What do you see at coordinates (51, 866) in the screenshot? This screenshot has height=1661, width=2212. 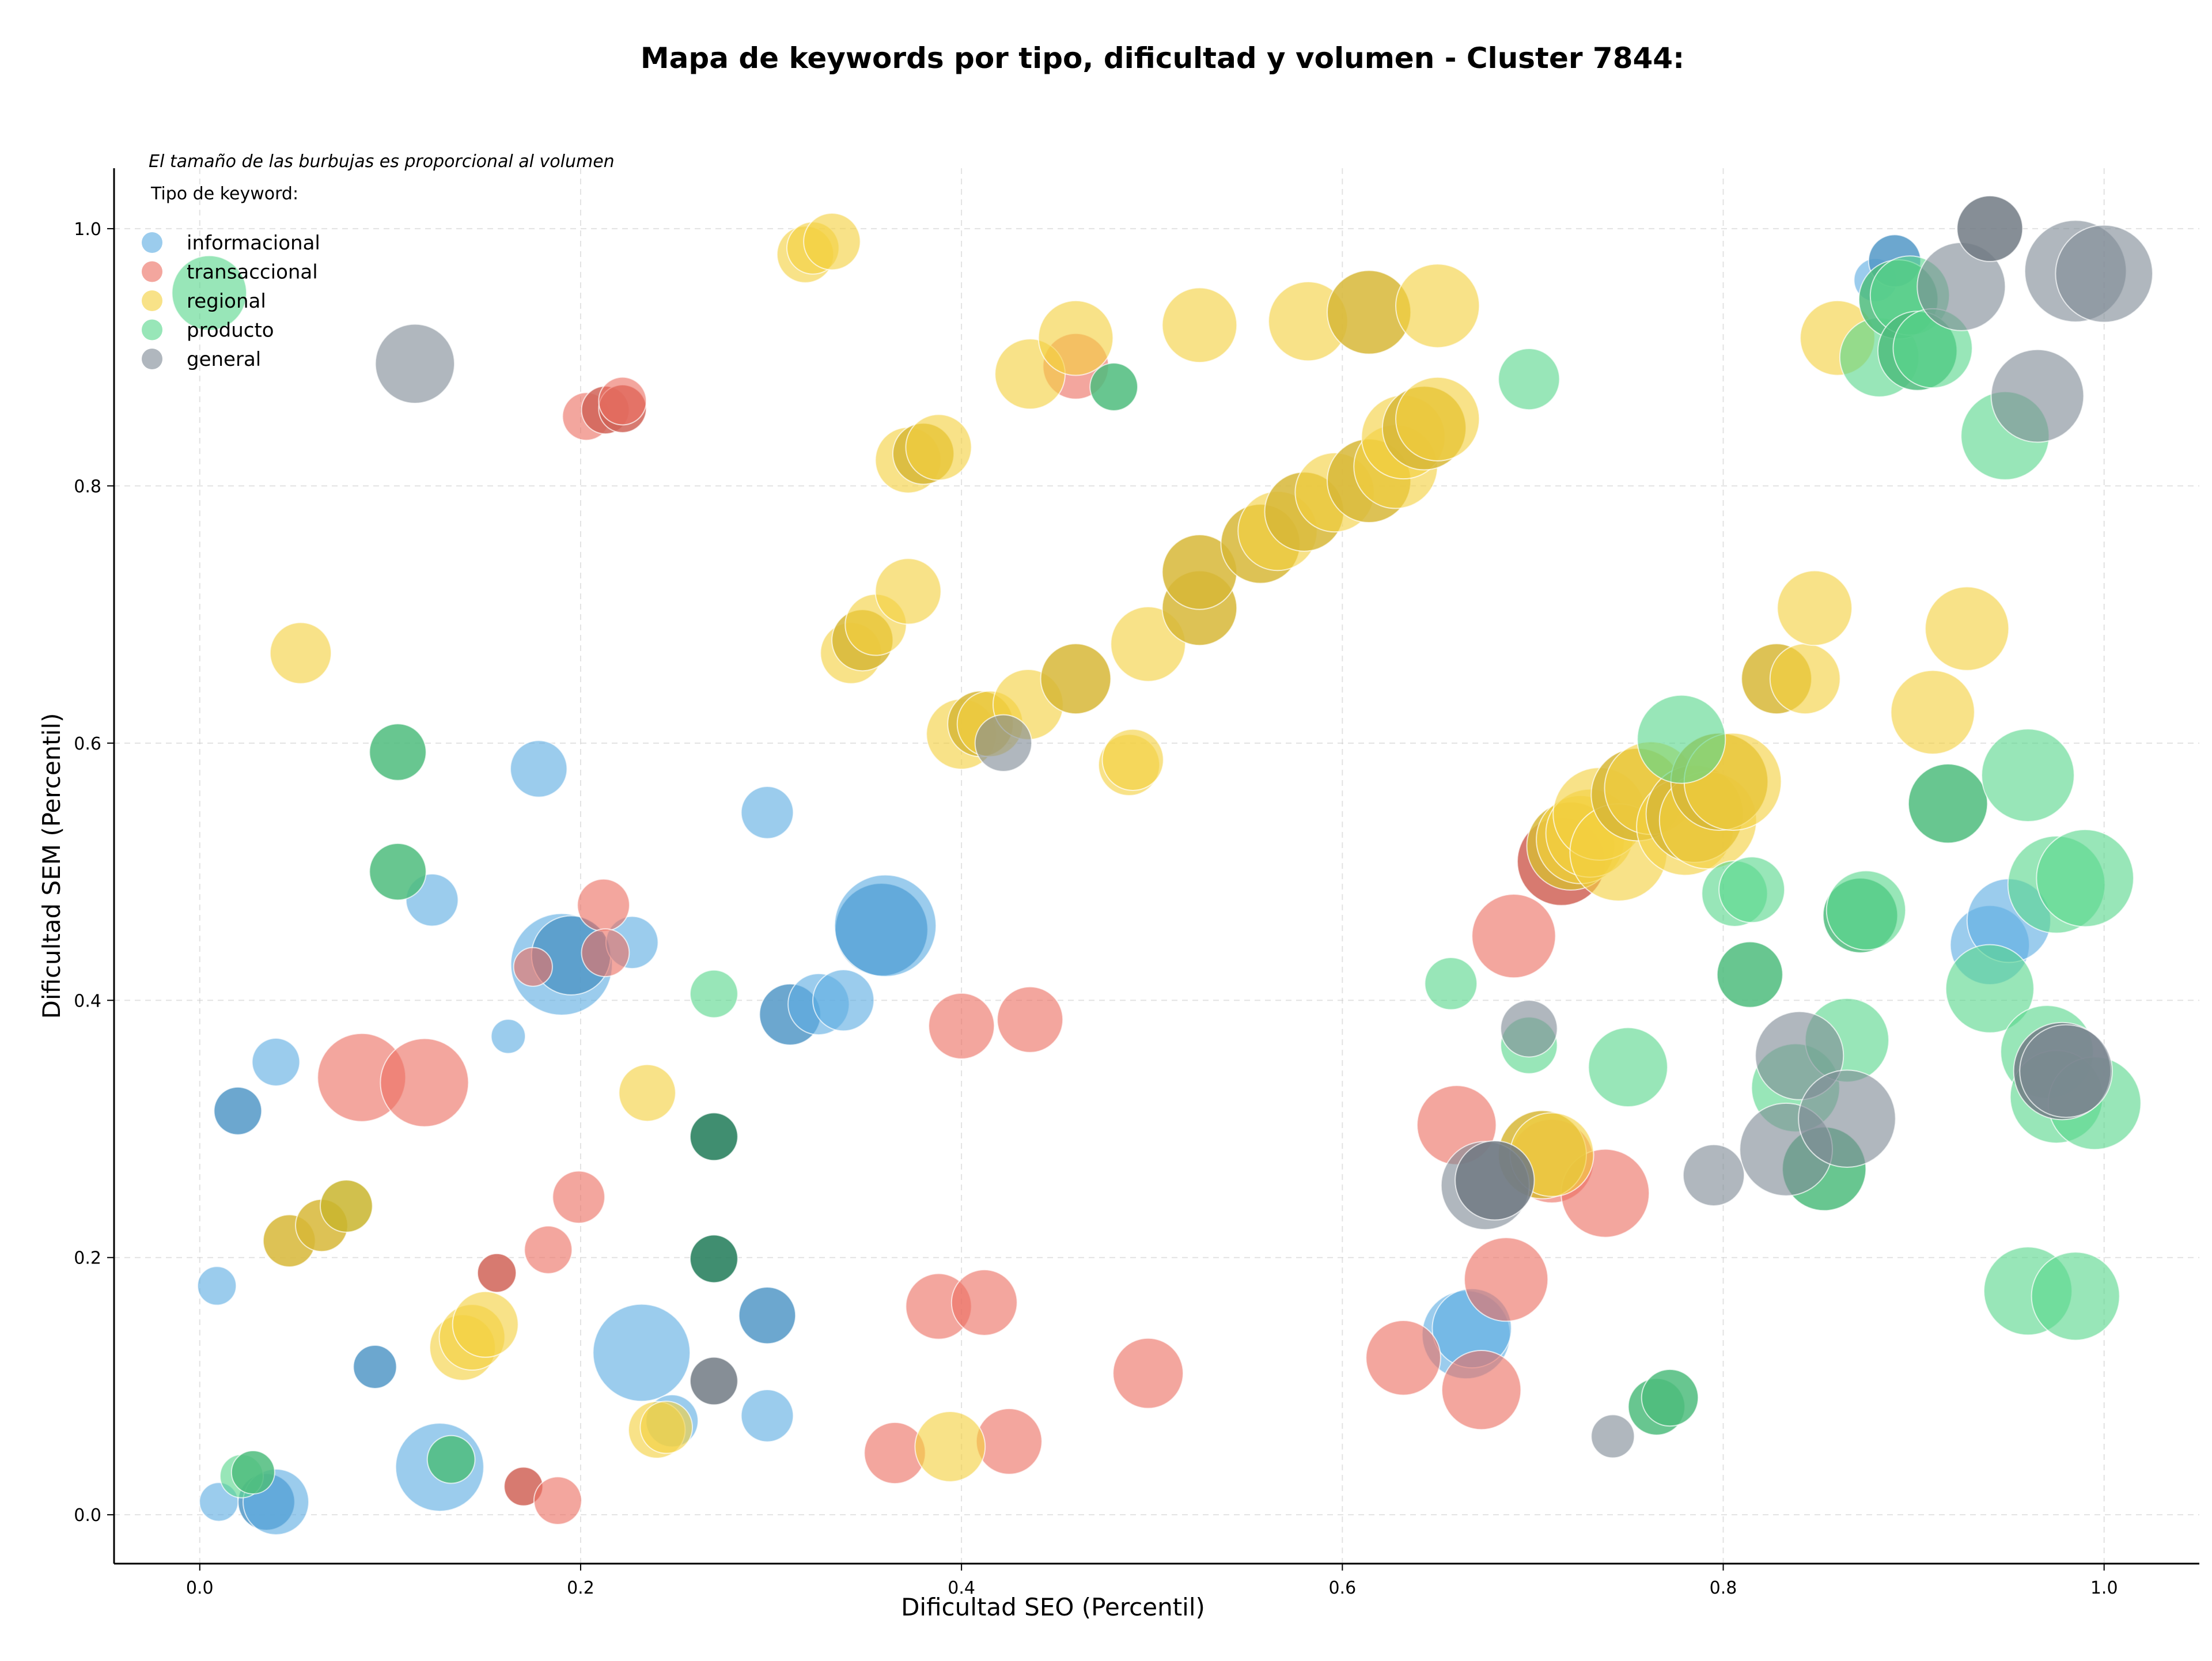 I see `y-axis-label: Dificultad SEM (Percentil)` at bounding box center [51, 866].